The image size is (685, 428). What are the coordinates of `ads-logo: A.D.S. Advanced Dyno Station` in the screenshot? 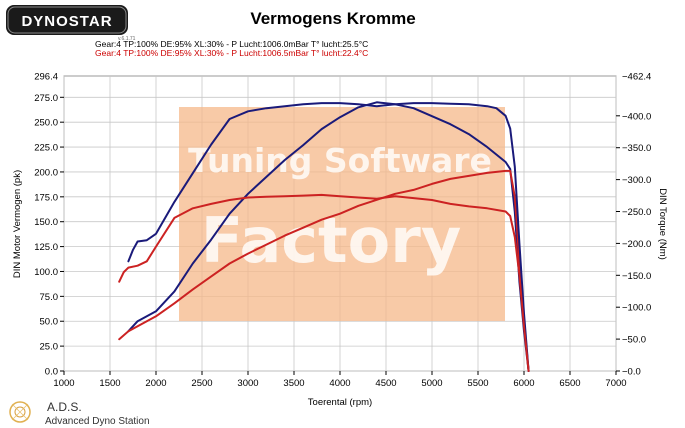 It's located at (79, 413).